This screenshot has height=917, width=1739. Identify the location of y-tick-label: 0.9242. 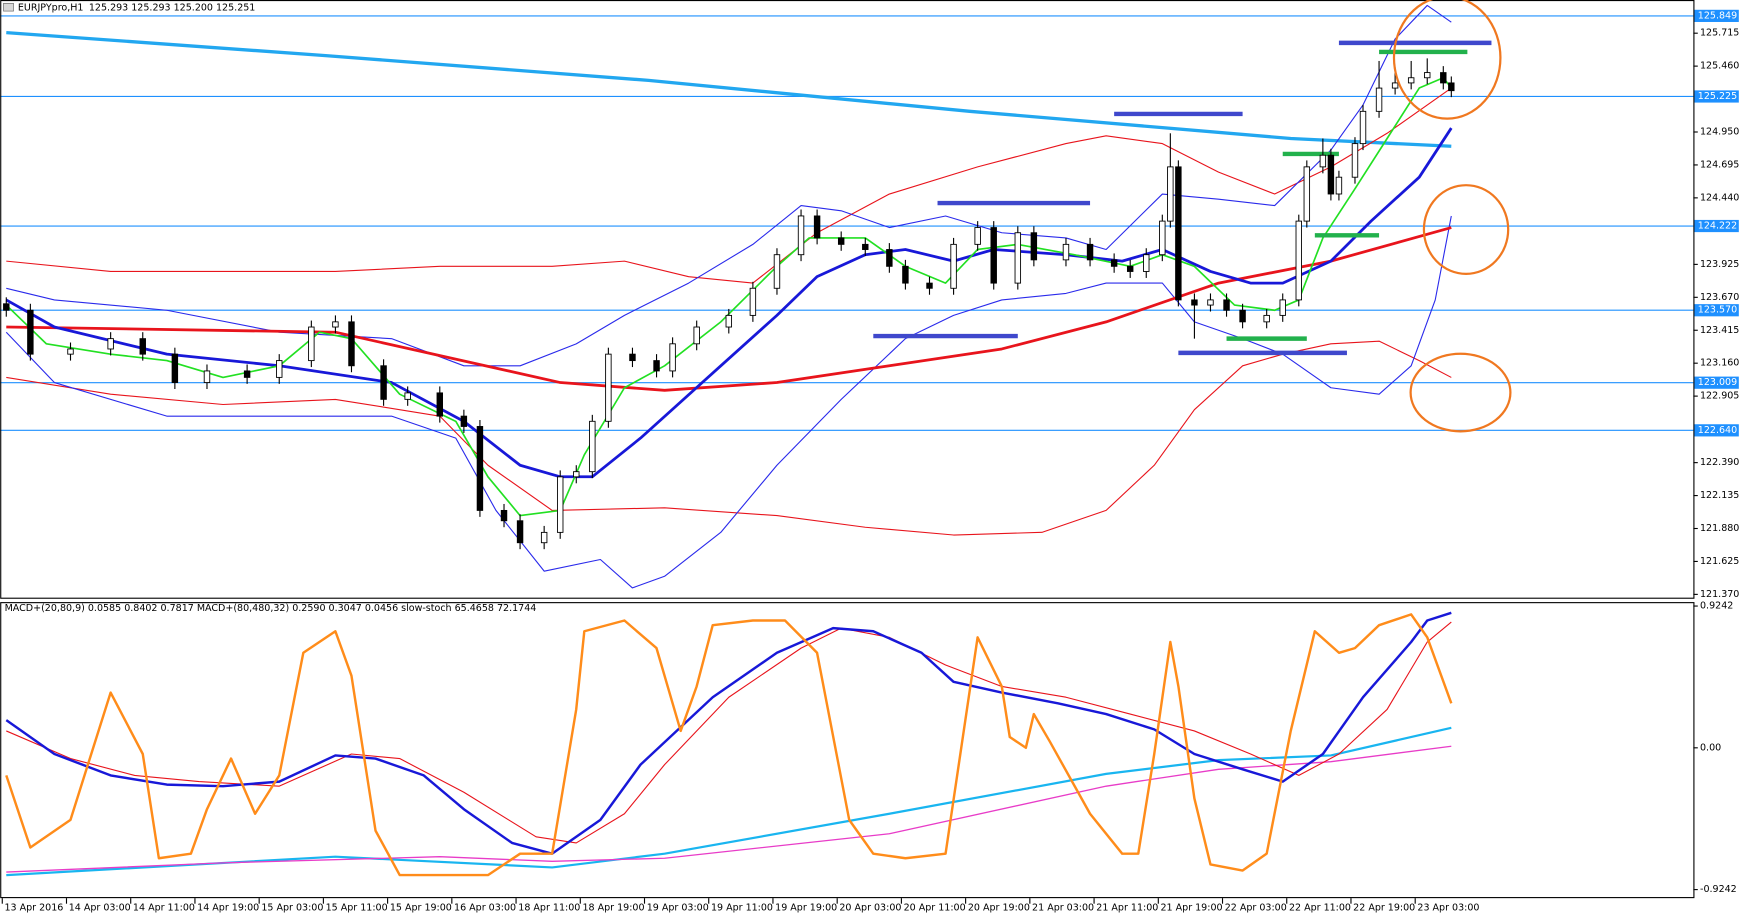
(1716, 606).